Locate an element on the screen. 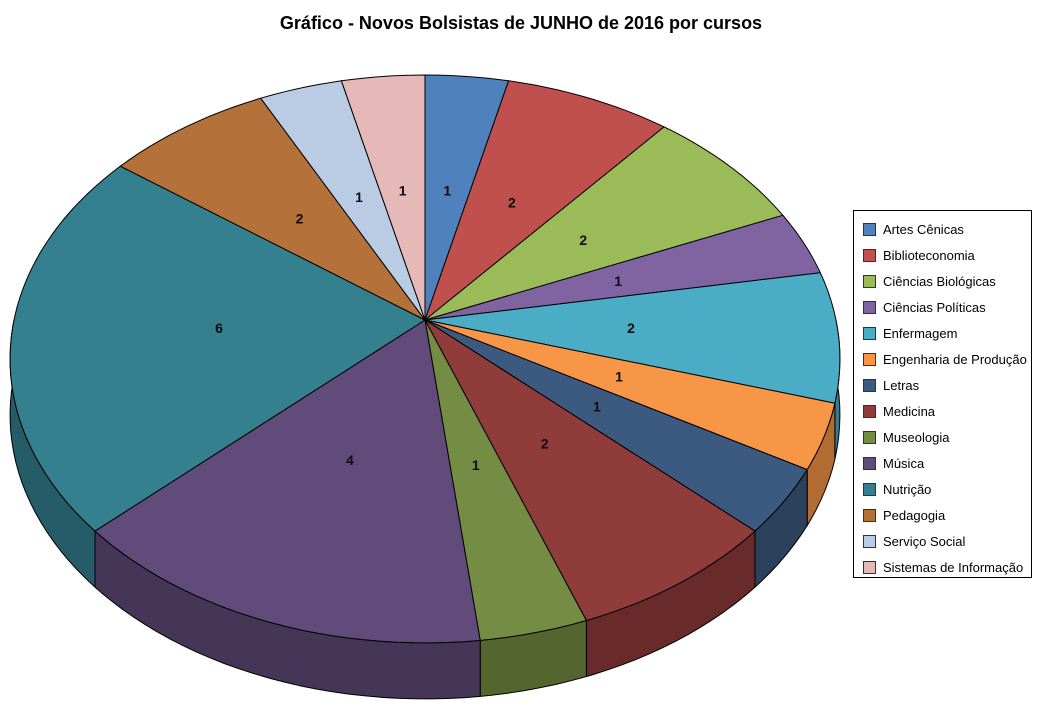  legend-item-engenharia-de-producao: Engenharia de Produção is located at coordinates (942, 359).